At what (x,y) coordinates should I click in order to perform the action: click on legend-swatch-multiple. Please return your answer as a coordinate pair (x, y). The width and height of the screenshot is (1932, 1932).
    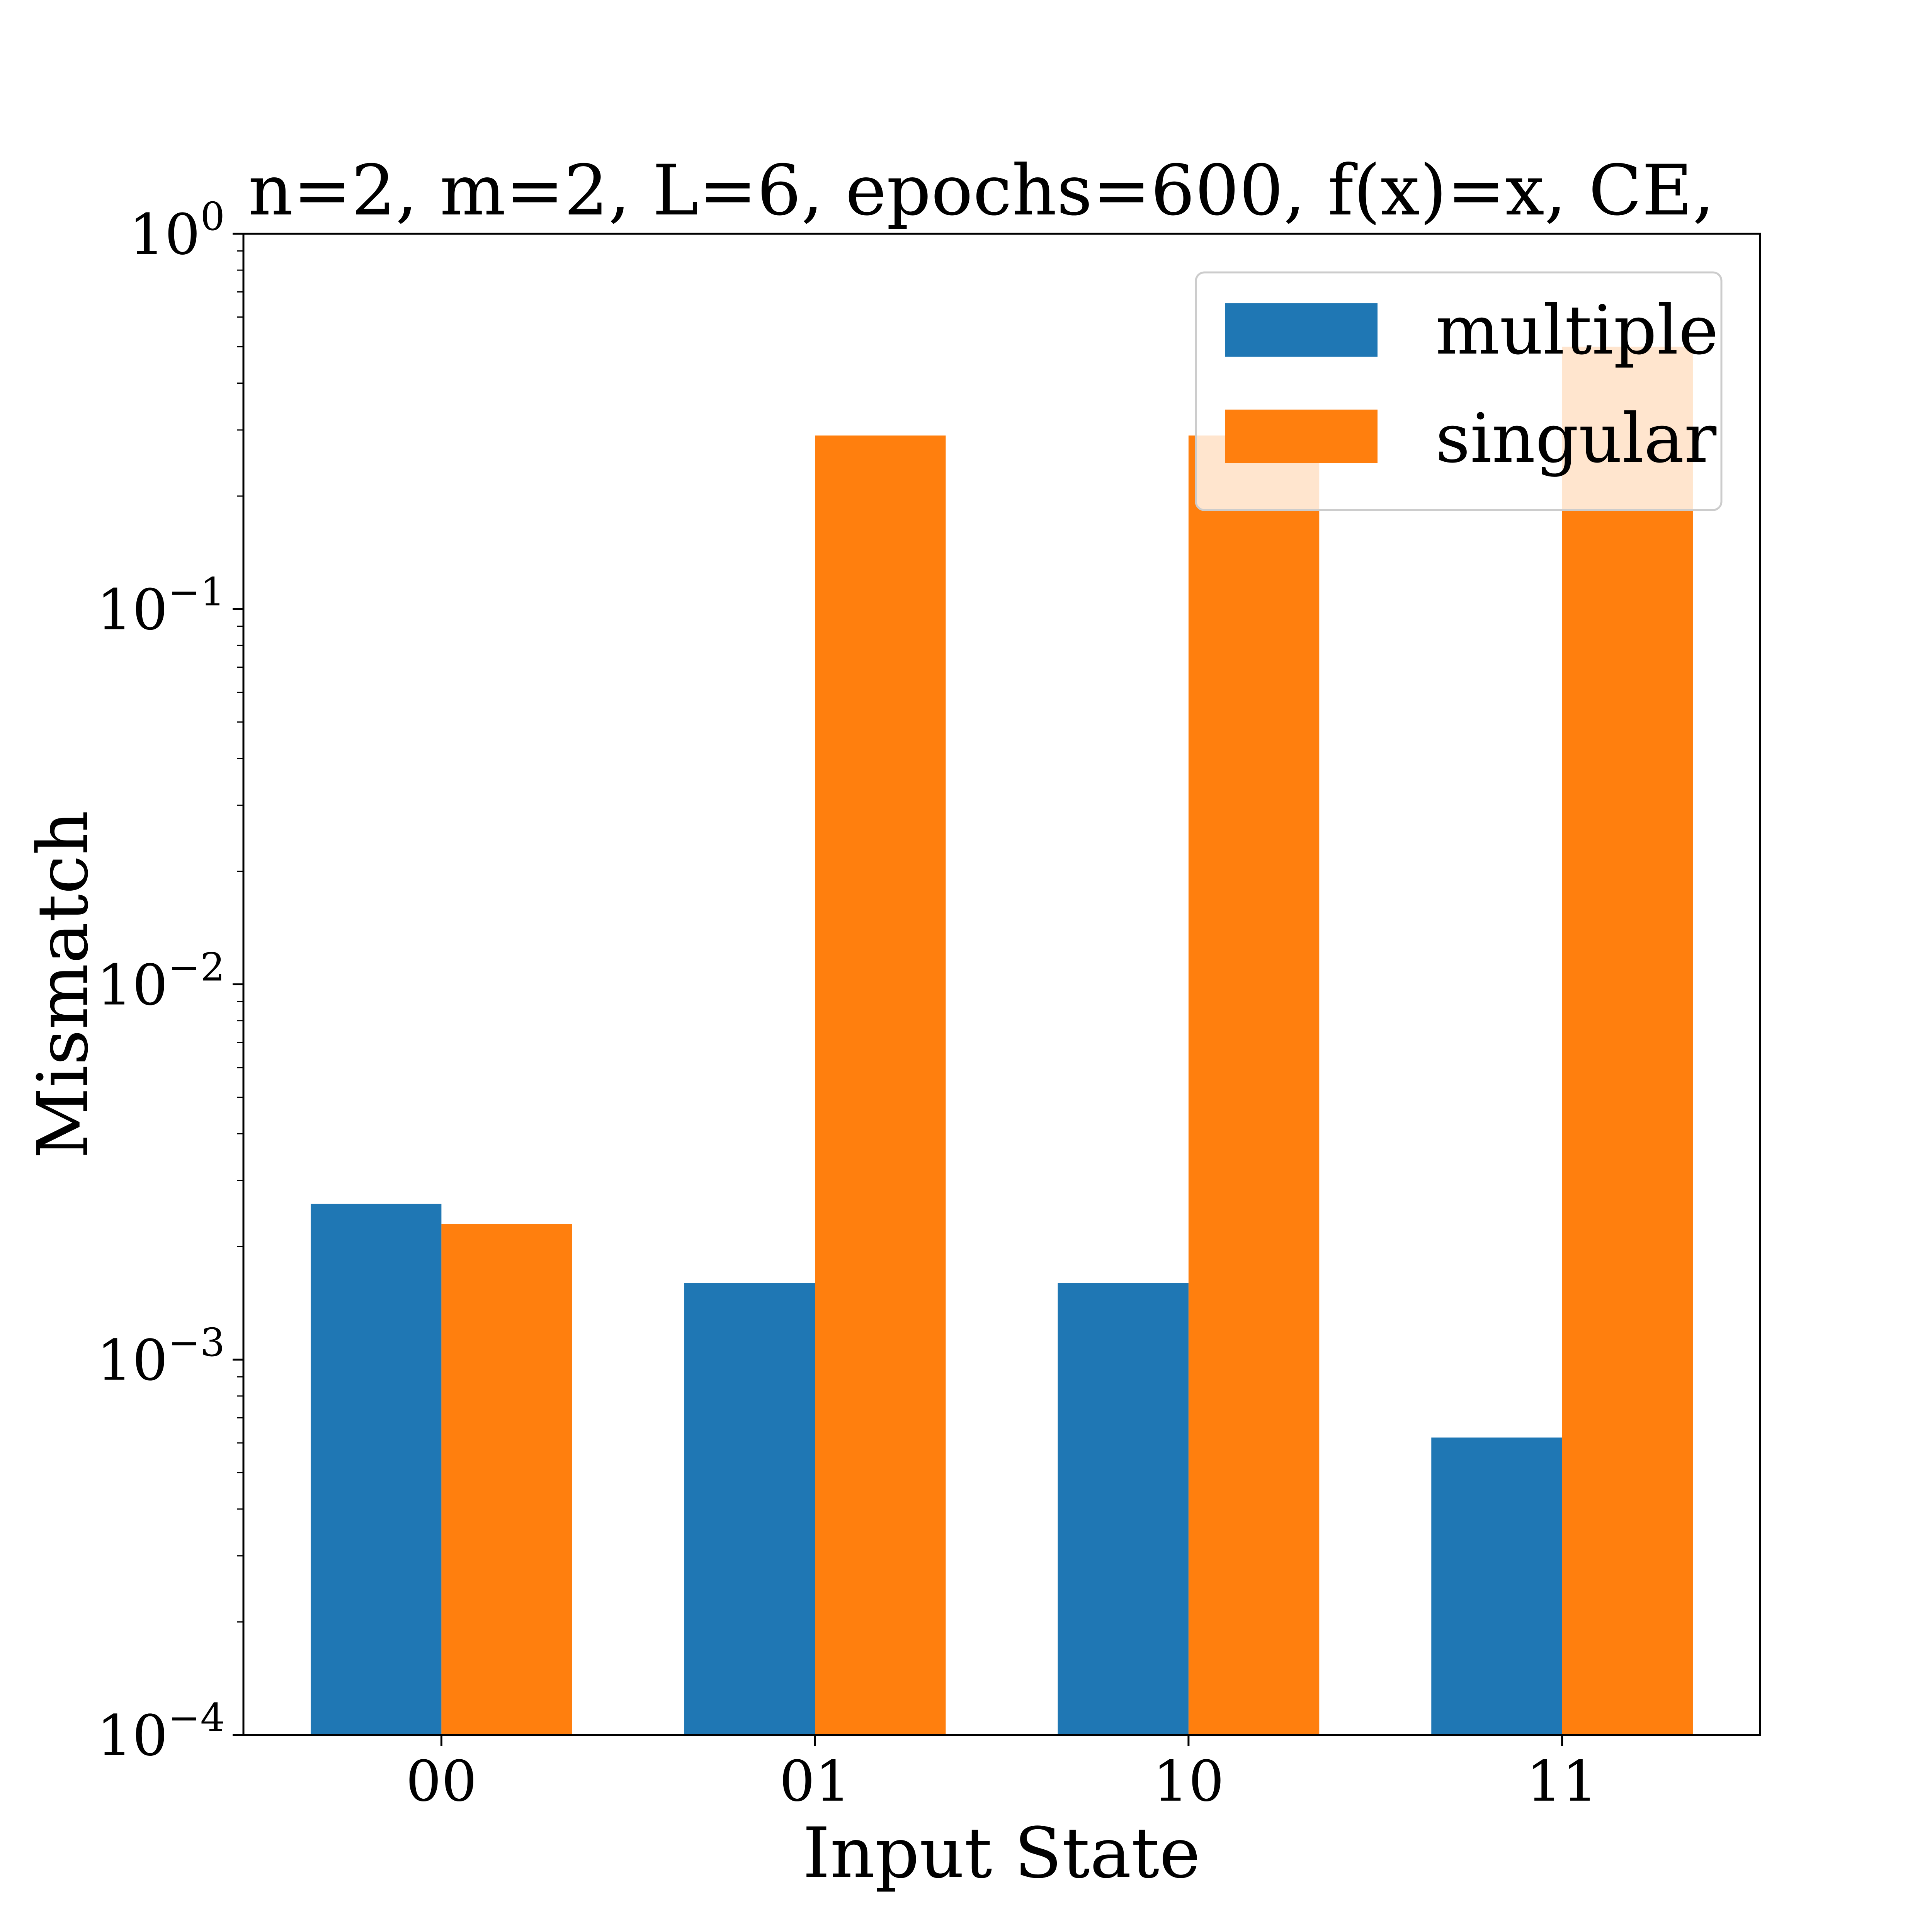
    Looking at the image, I should click on (1301, 330).